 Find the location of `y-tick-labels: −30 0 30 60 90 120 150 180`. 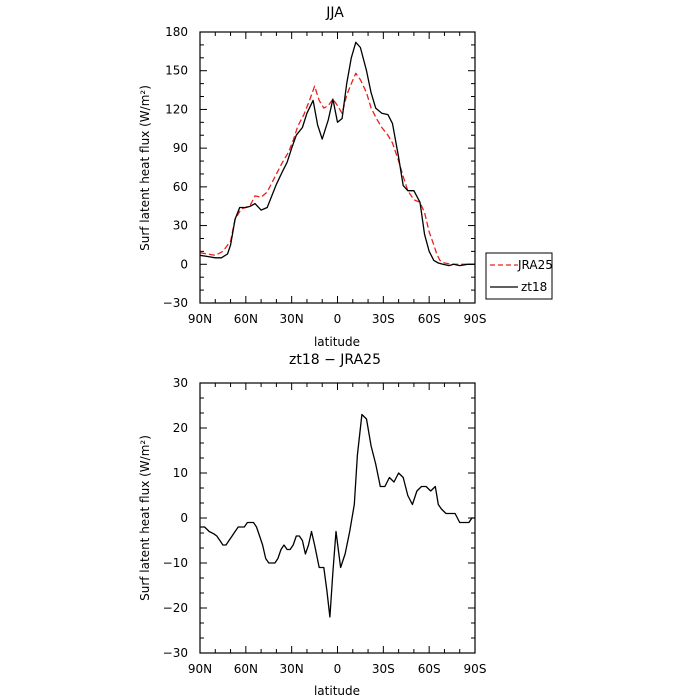

y-tick-labels: −30 0 30 60 90 120 150 180 is located at coordinates (175, 167).